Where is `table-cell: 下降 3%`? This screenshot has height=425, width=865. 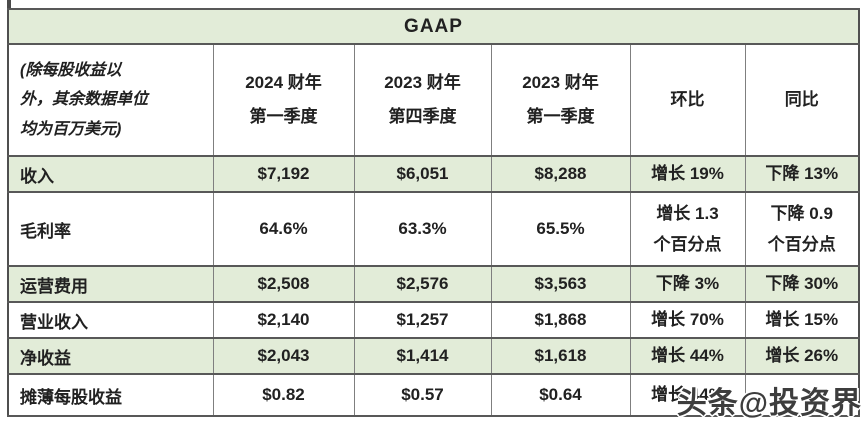 table-cell: 下降 3% is located at coordinates (687, 284).